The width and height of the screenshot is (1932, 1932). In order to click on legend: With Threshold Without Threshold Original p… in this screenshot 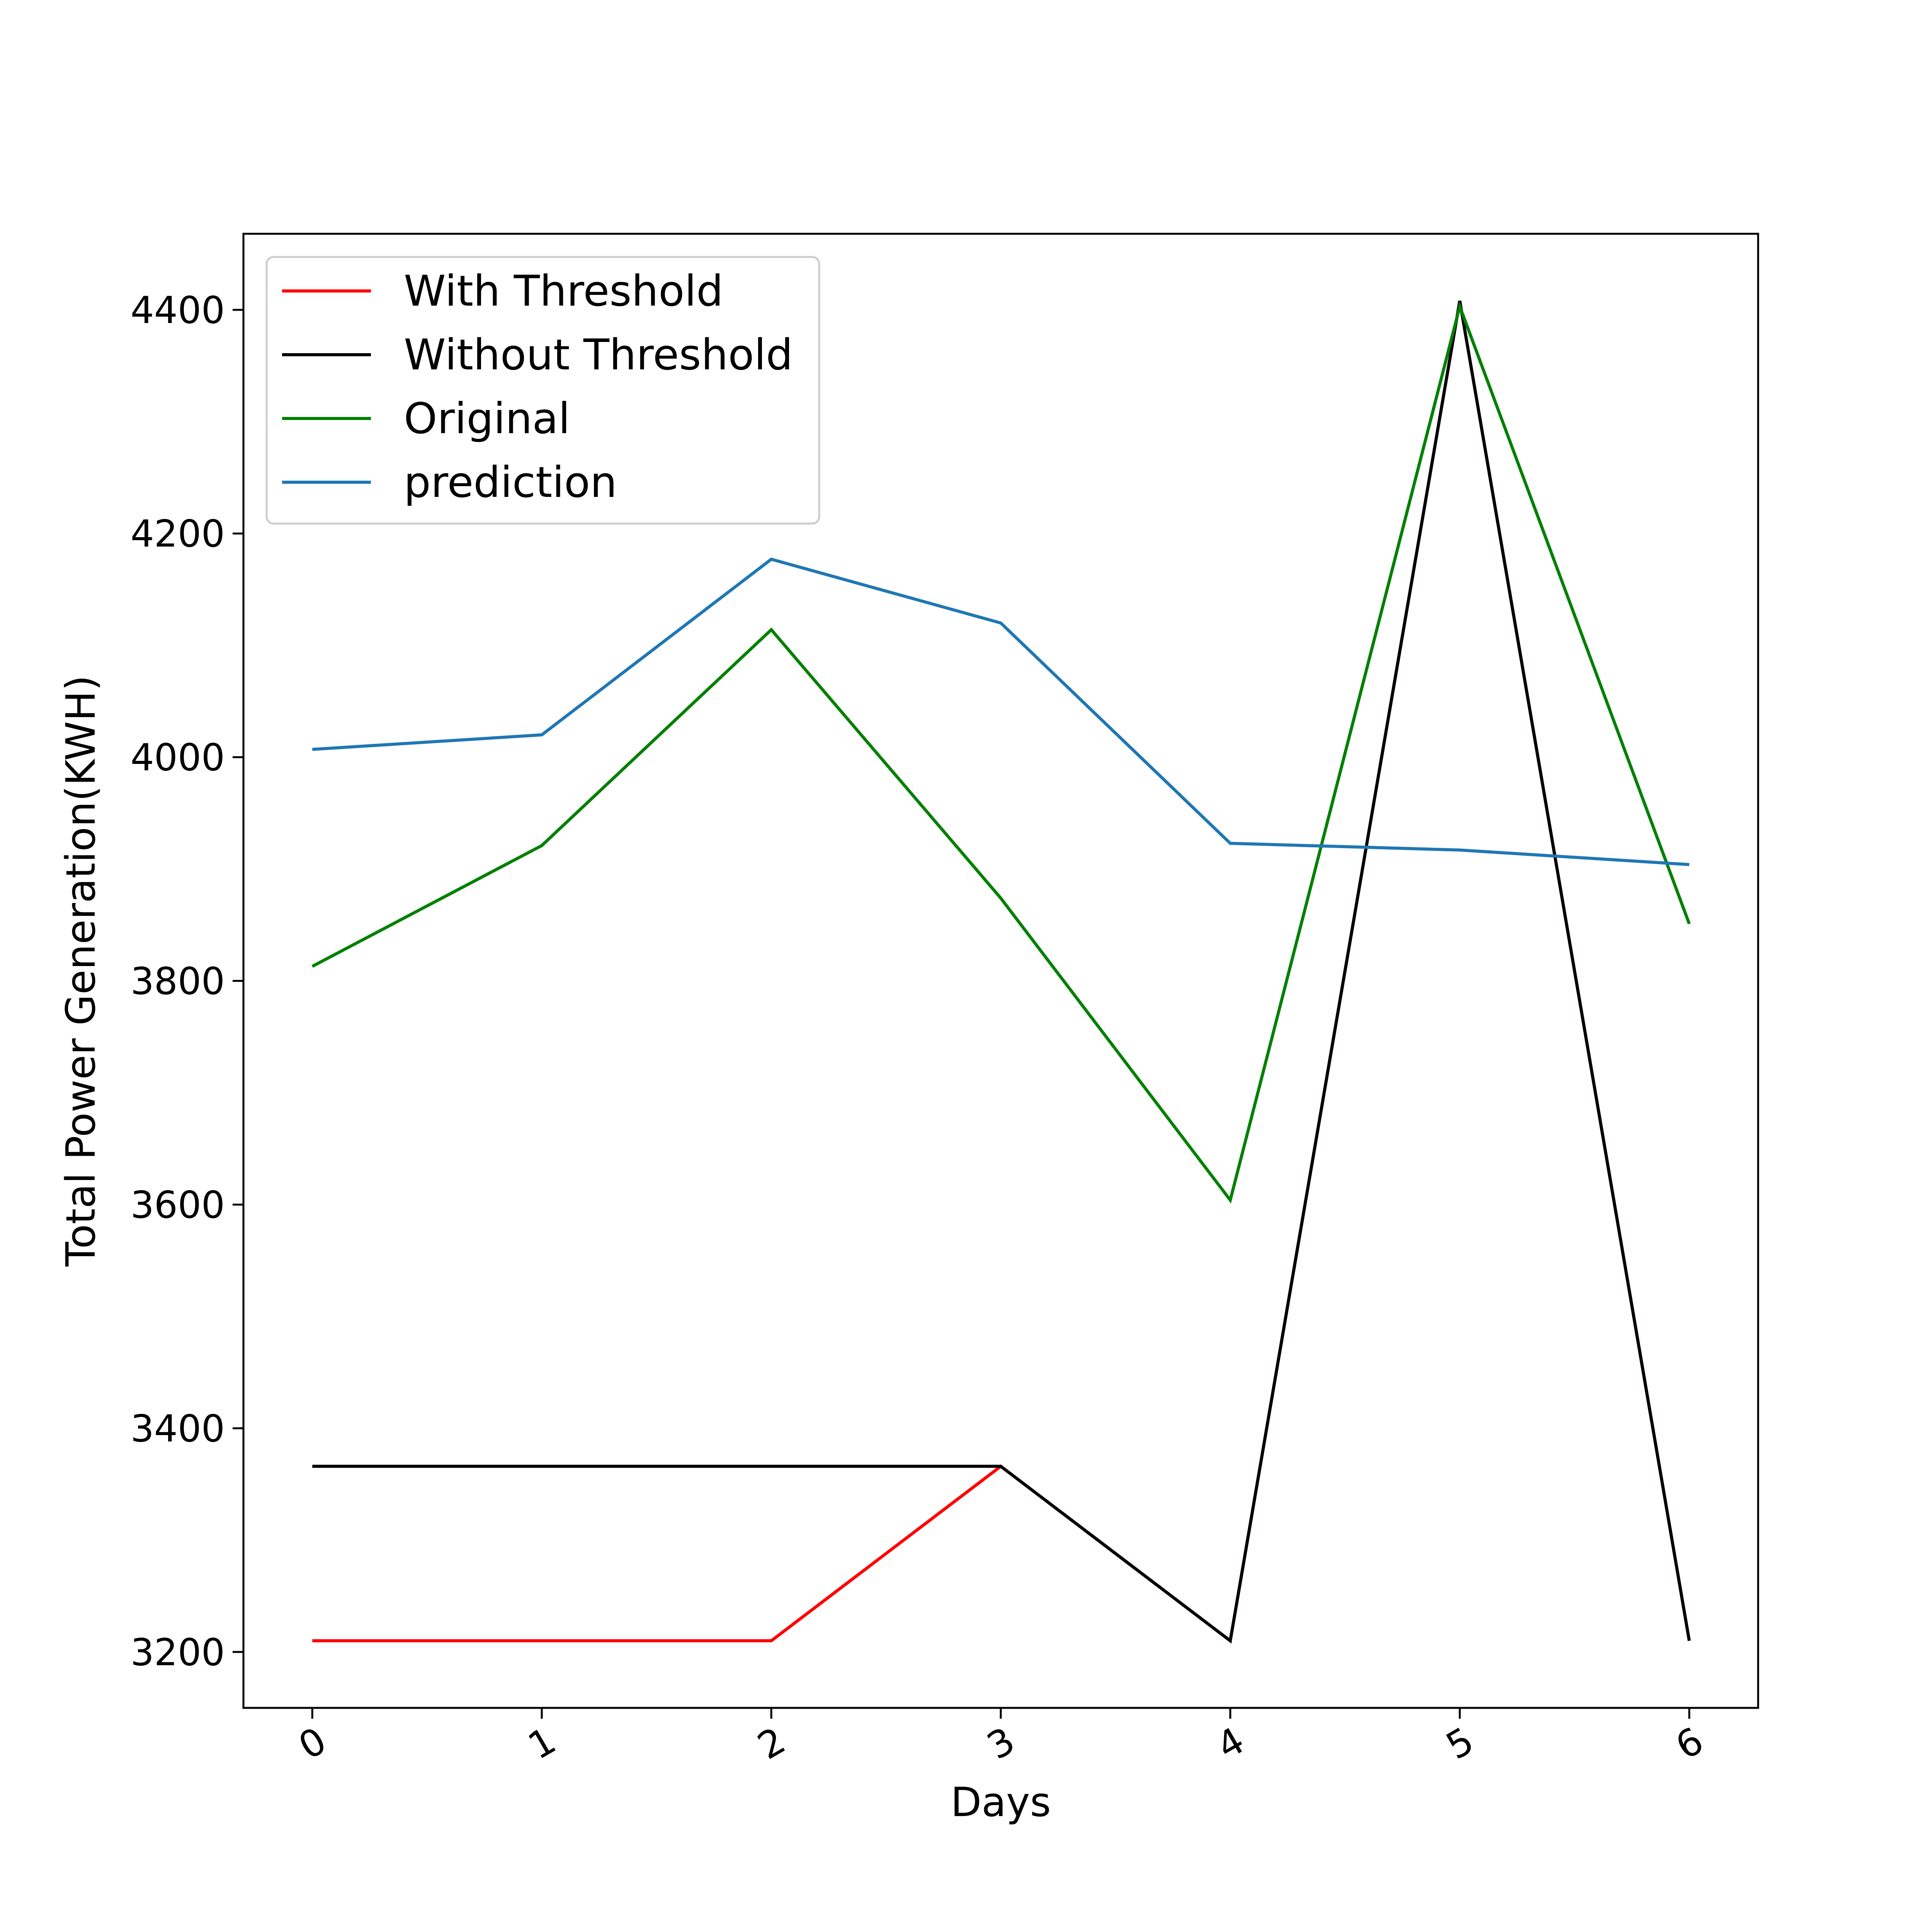, I will do `click(542, 390)`.